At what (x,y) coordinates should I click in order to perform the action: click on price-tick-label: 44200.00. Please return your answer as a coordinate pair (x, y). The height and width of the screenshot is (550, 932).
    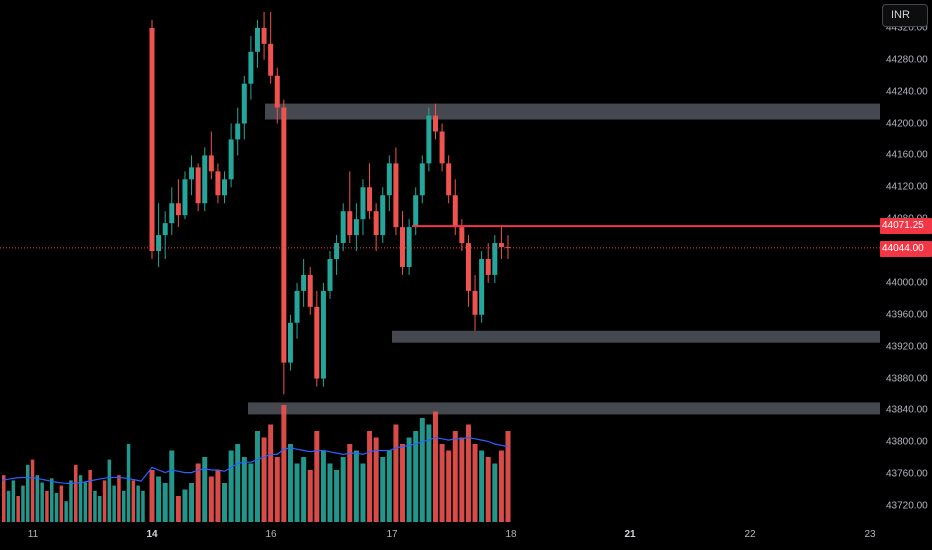
    Looking at the image, I should click on (907, 124).